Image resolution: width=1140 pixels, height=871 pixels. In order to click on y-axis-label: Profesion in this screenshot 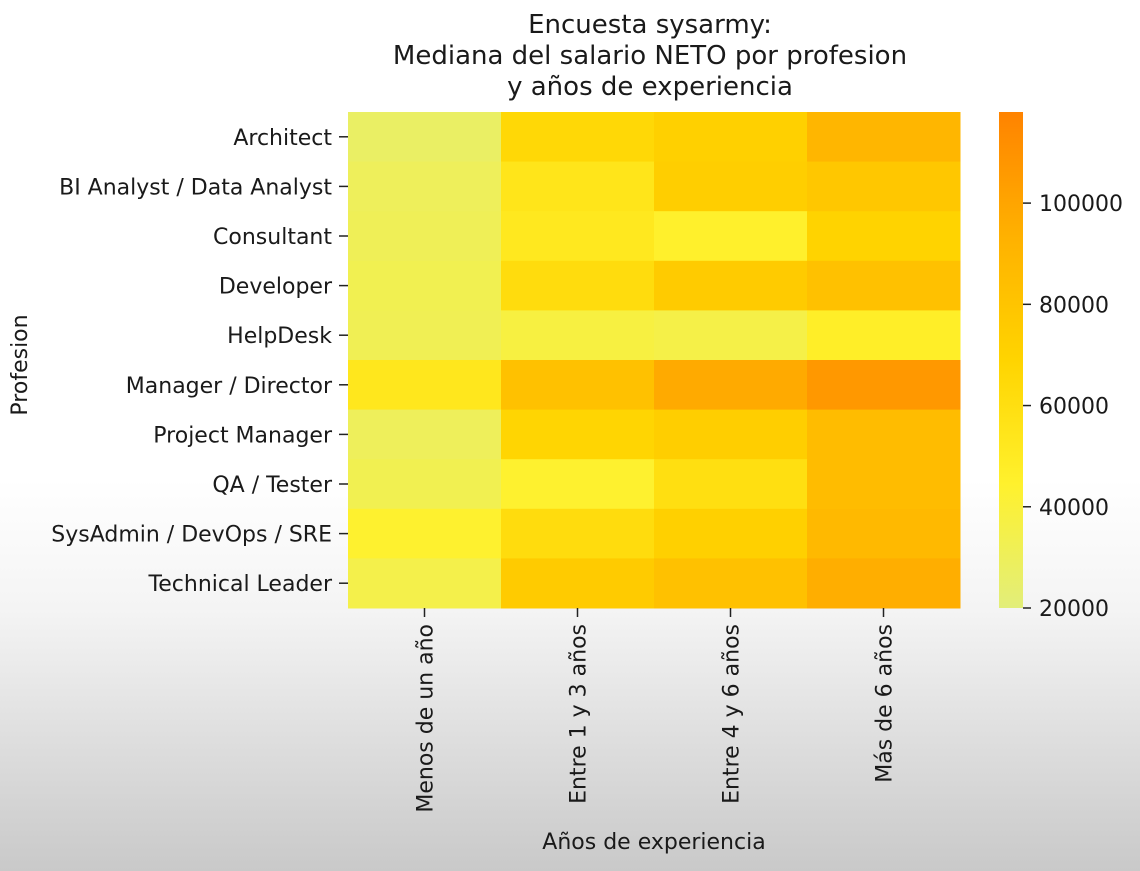, I will do `click(20, 364)`.